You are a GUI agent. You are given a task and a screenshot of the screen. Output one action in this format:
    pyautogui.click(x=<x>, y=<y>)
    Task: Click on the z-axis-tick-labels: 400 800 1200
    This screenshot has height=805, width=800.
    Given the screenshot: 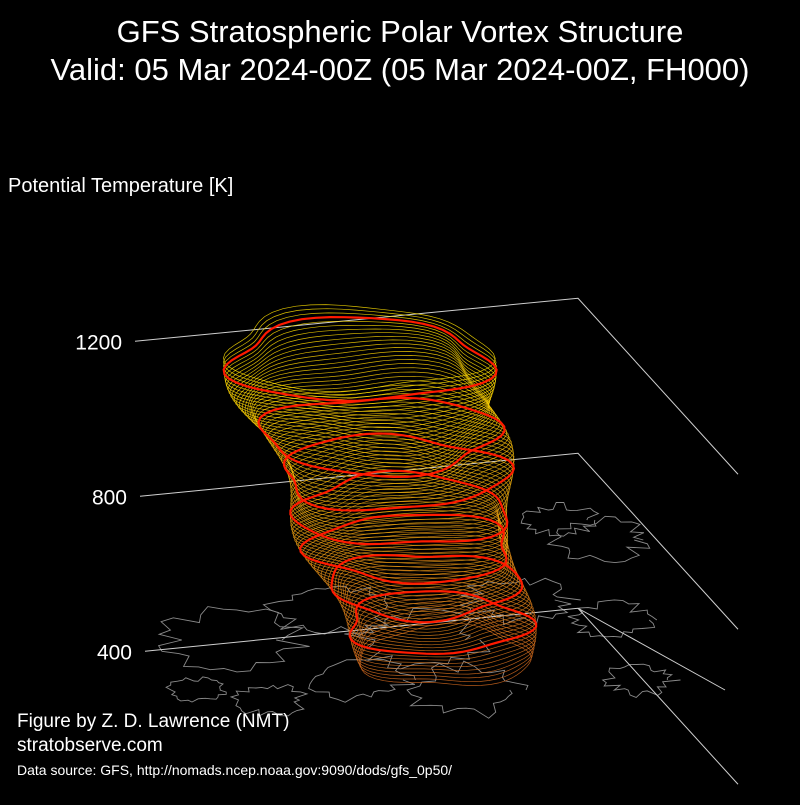 What is the action you would take?
    pyautogui.click(x=103, y=497)
    